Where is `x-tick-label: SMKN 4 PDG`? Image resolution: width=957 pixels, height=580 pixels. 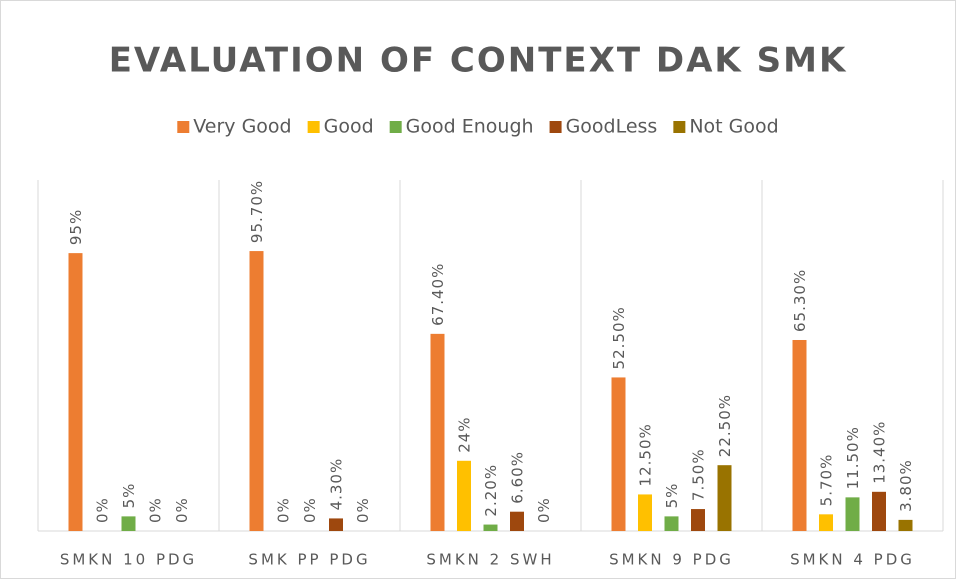 x-tick-label: SMKN 4 PDG is located at coordinates (852, 560).